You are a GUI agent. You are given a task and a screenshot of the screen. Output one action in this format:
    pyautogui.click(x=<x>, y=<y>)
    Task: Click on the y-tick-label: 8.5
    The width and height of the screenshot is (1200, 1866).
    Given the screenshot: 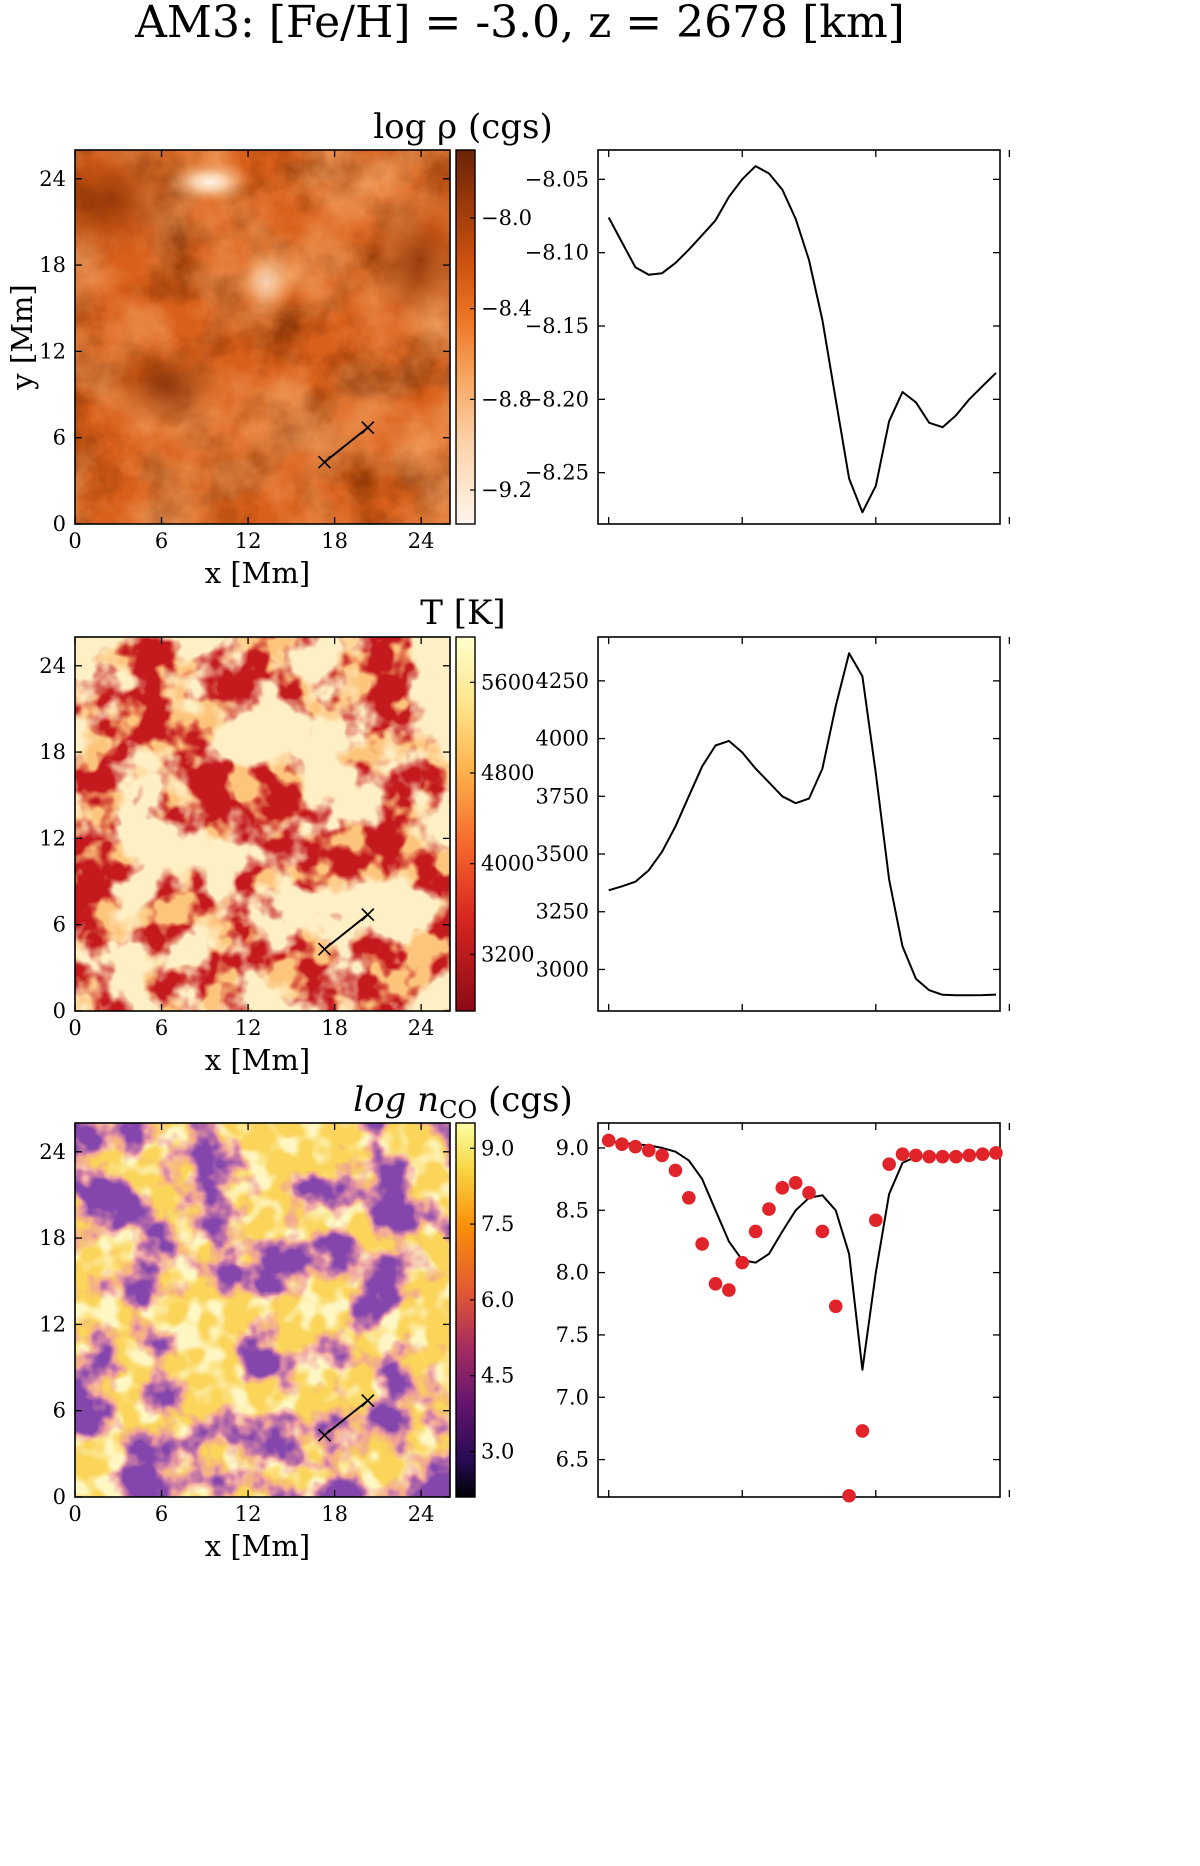 What is the action you would take?
    pyautogui.click(x=572, y=1210)
    